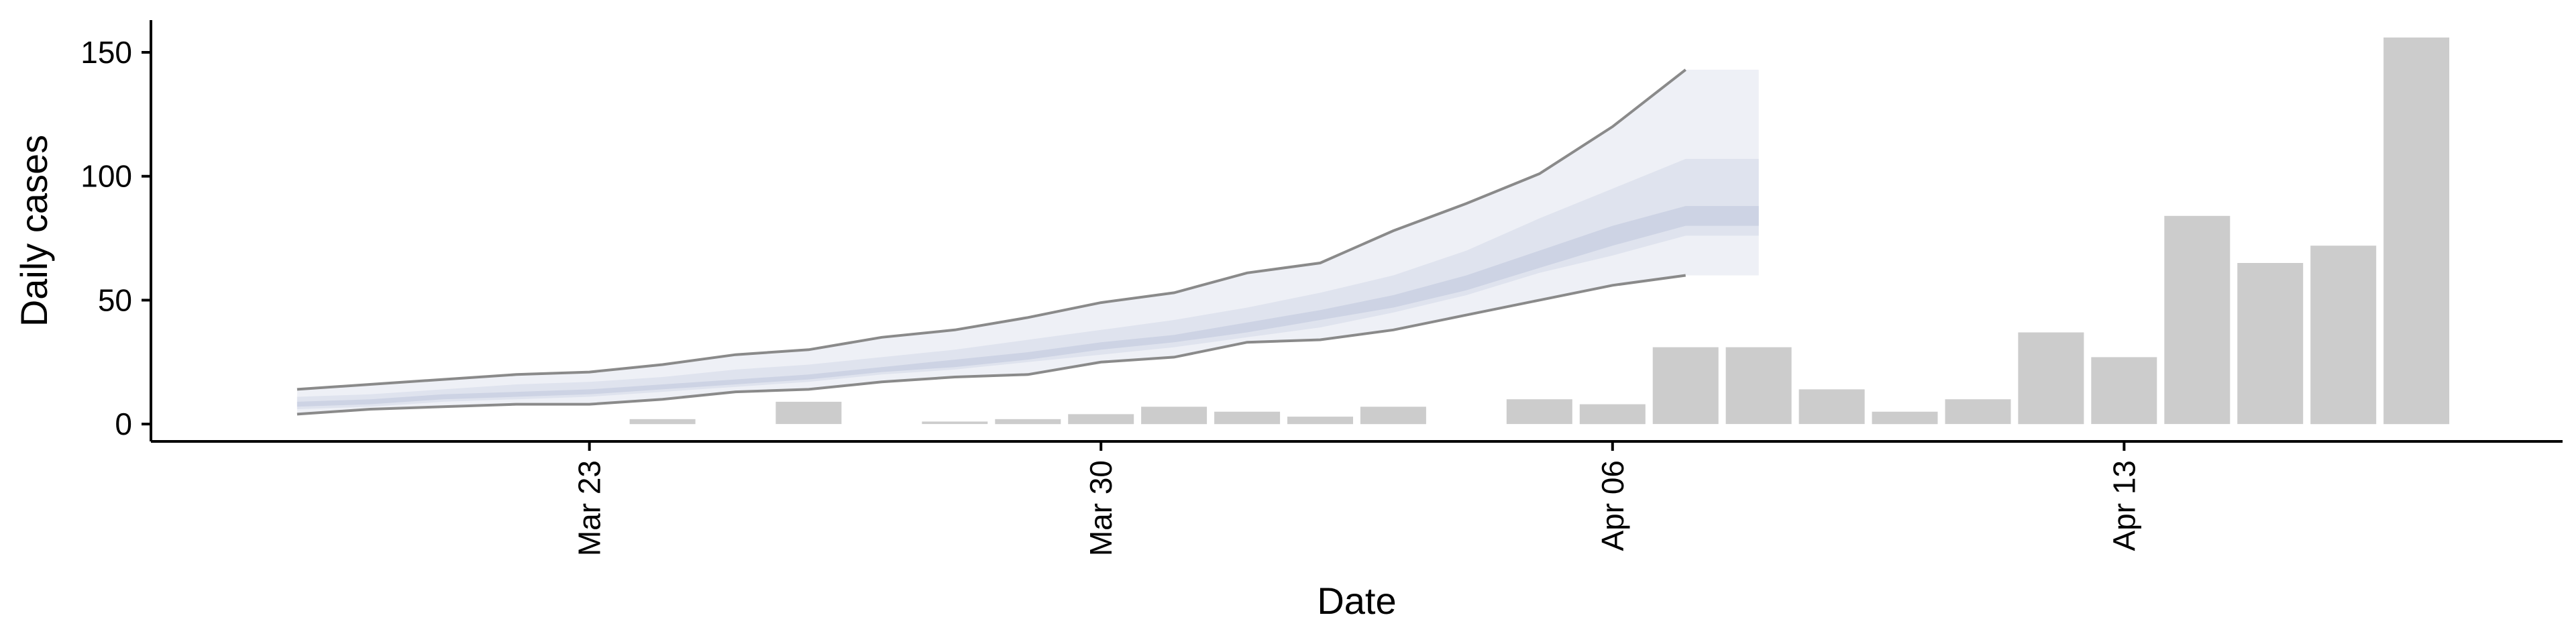 This screenshot has width=2576, height=644. What do you see at coordinates (34, 231) in the screenshot?
I see `y-axis-title: Daily cases` at bounding box center [34, 231].